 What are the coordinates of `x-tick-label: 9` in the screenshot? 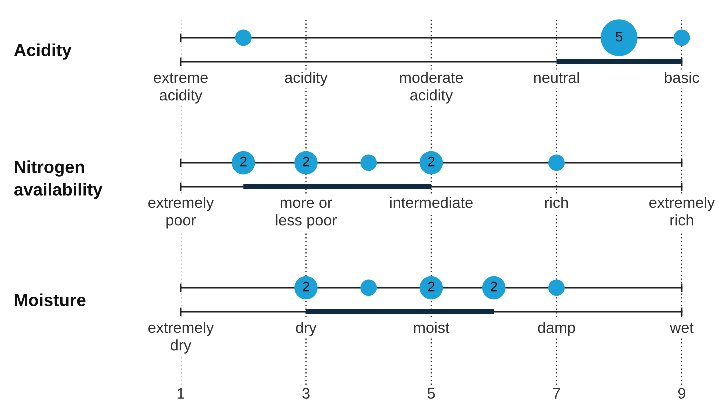 It's located at (682, 393).